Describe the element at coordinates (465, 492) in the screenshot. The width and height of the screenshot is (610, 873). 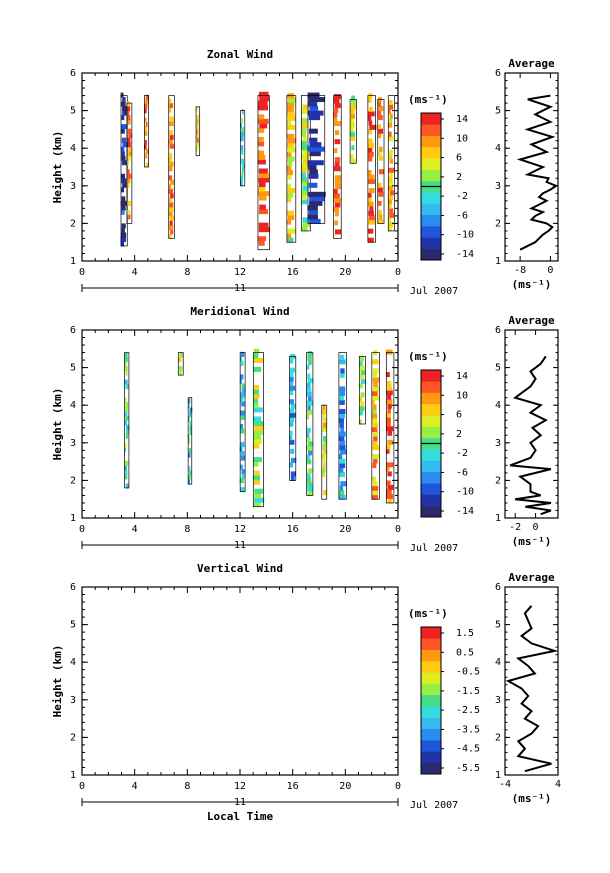
I see `colorbar-tick-label: -10` at that location.